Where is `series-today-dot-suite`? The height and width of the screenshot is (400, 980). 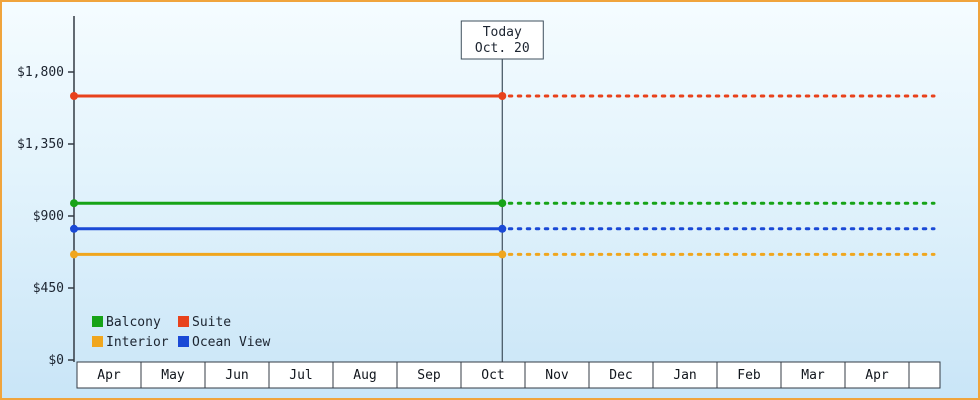 series-today-dot-suite is located at coordinates (502, 96).